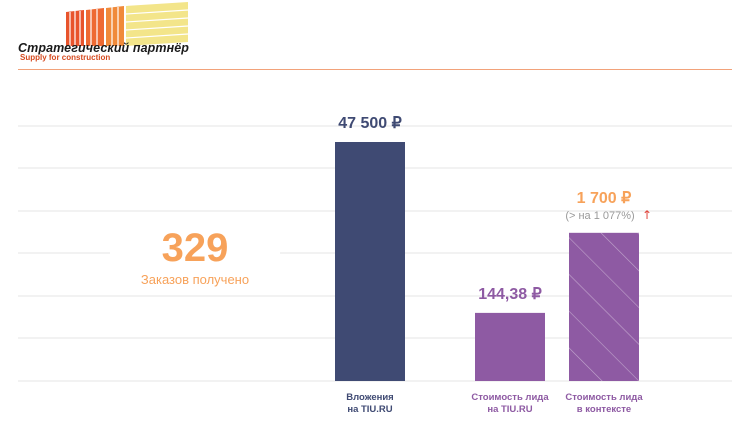 The width and height of the screenshot is (750, 434). What do you see at coordinates (510, 294) in the screenshot?
I see `value-label: 144,38 ₽` at bounding box center [510, 294].